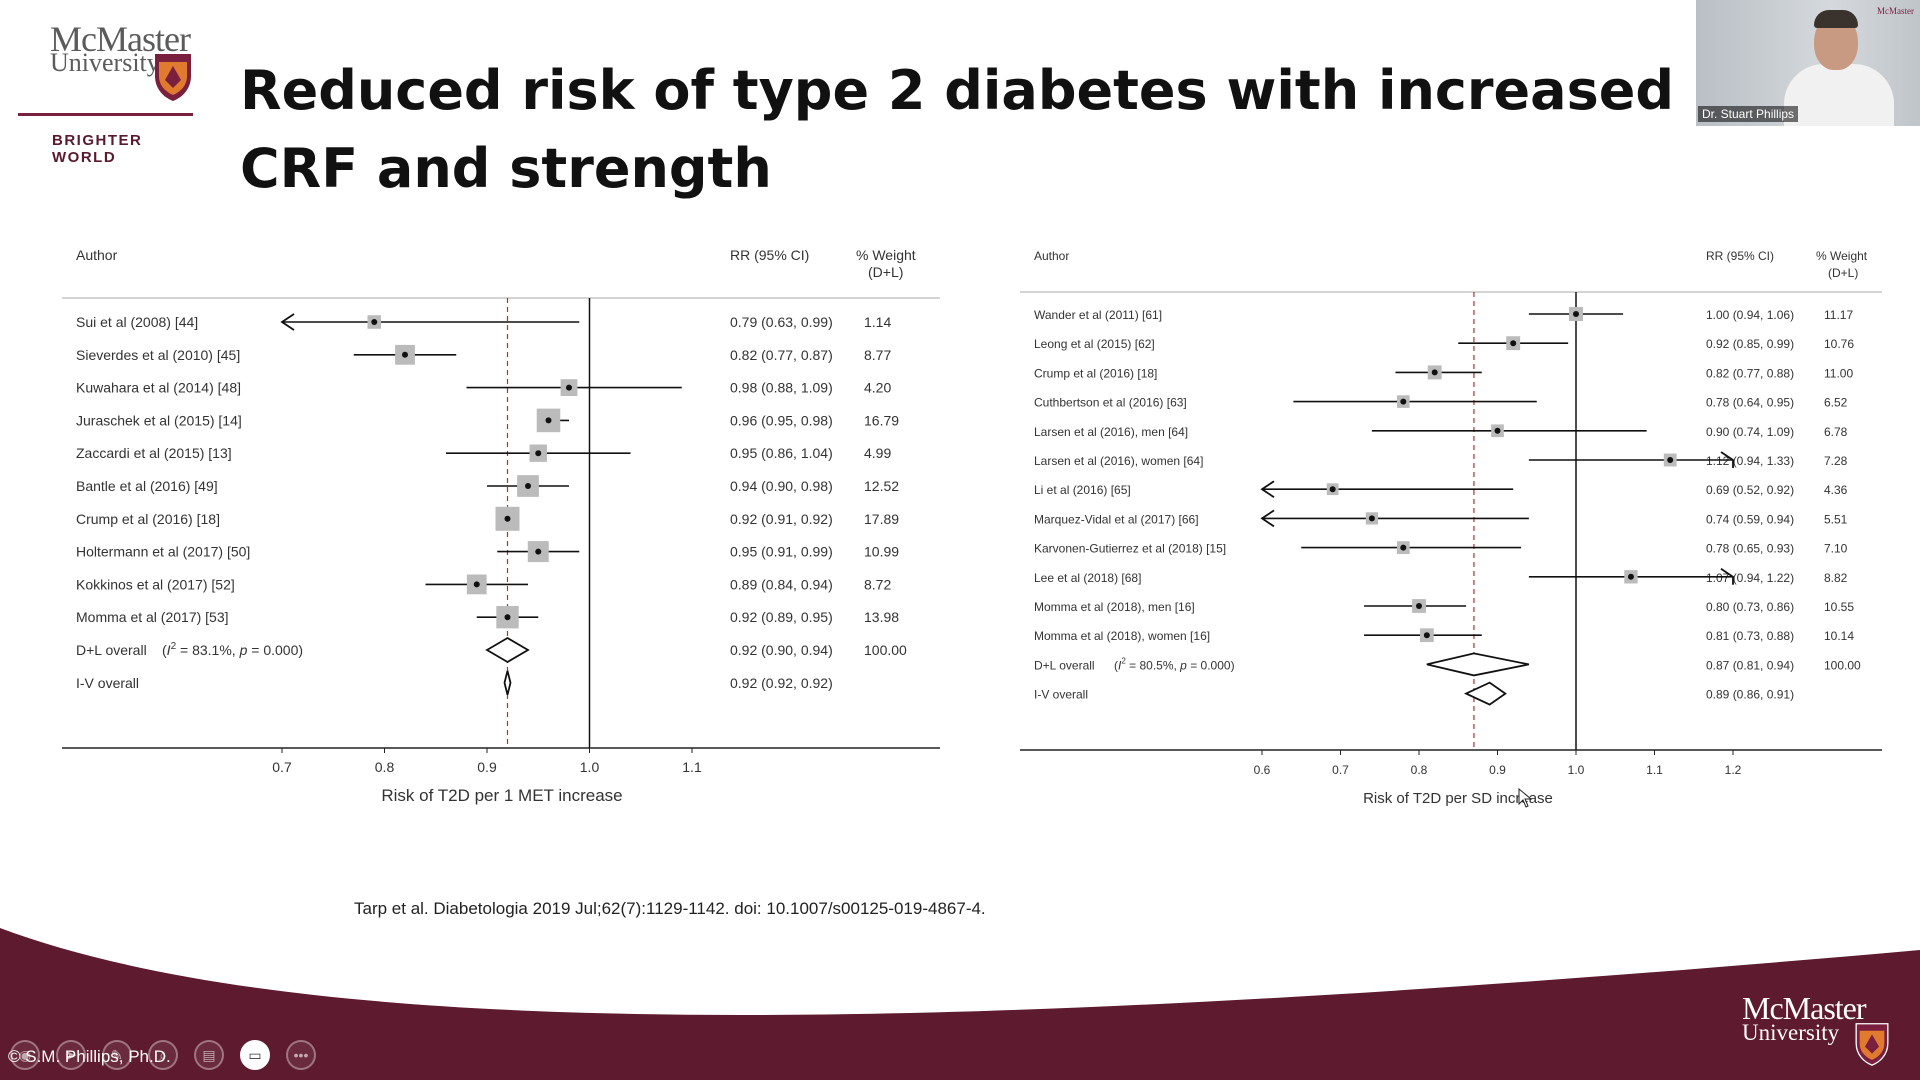 This screenshot has height=1080, width=1920. I want to click on study-weight: 10.14, so click(1839, 636).